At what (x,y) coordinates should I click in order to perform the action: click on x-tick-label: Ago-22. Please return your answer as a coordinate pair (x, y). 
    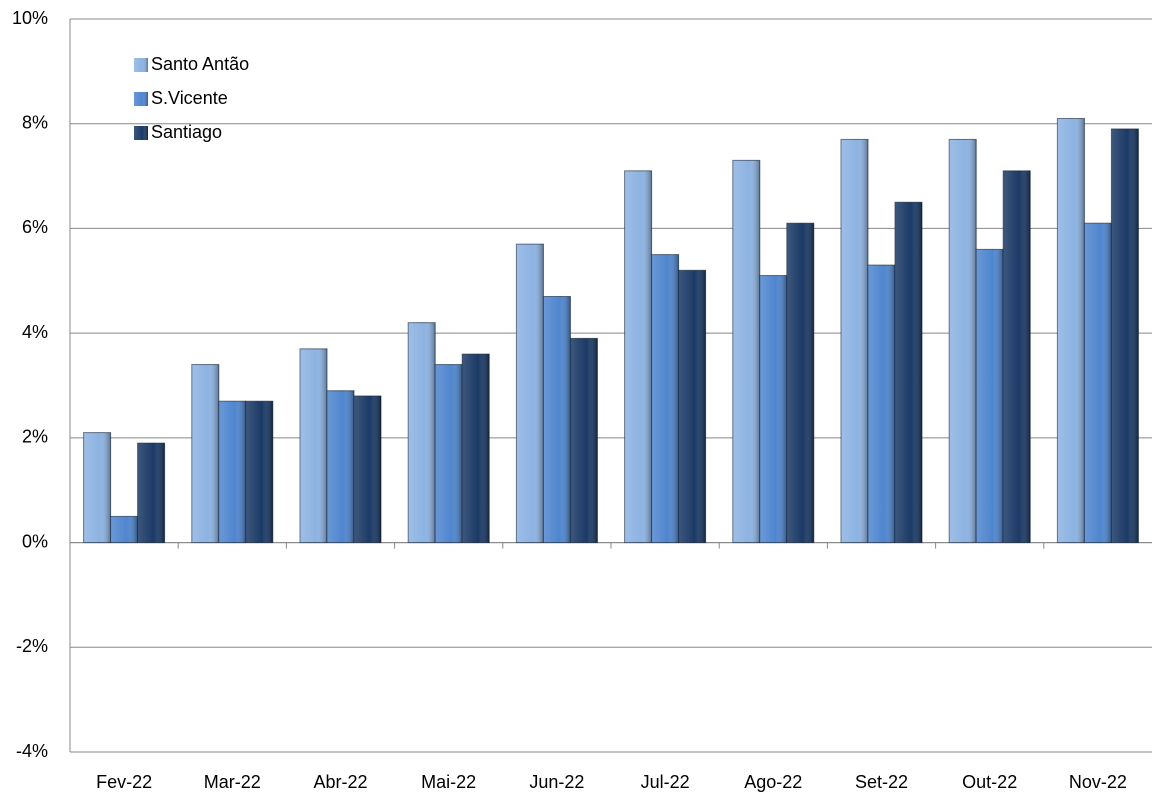
    Looking at the image, I should click on (773, 782).